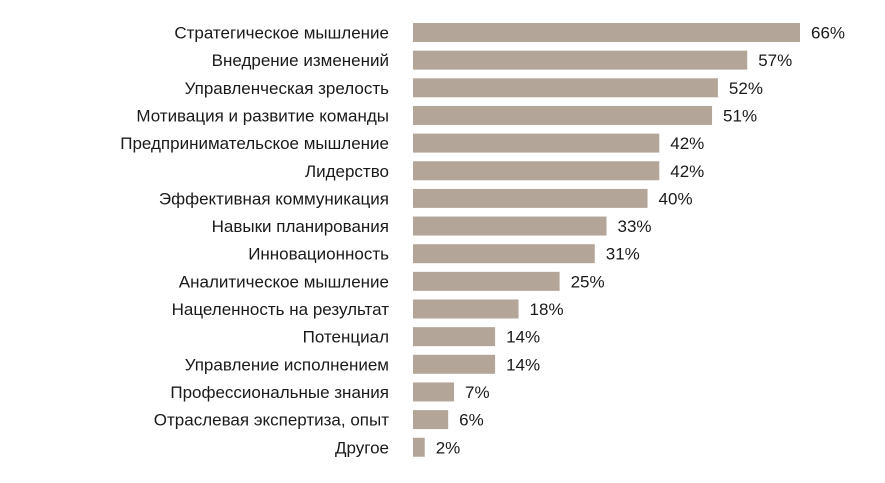 The height and width of the screenshot is (483, 885). Describe the element at coordinates (281, 33) in the screenshot. I see `category-label: Стратегическое мышление` at that location.